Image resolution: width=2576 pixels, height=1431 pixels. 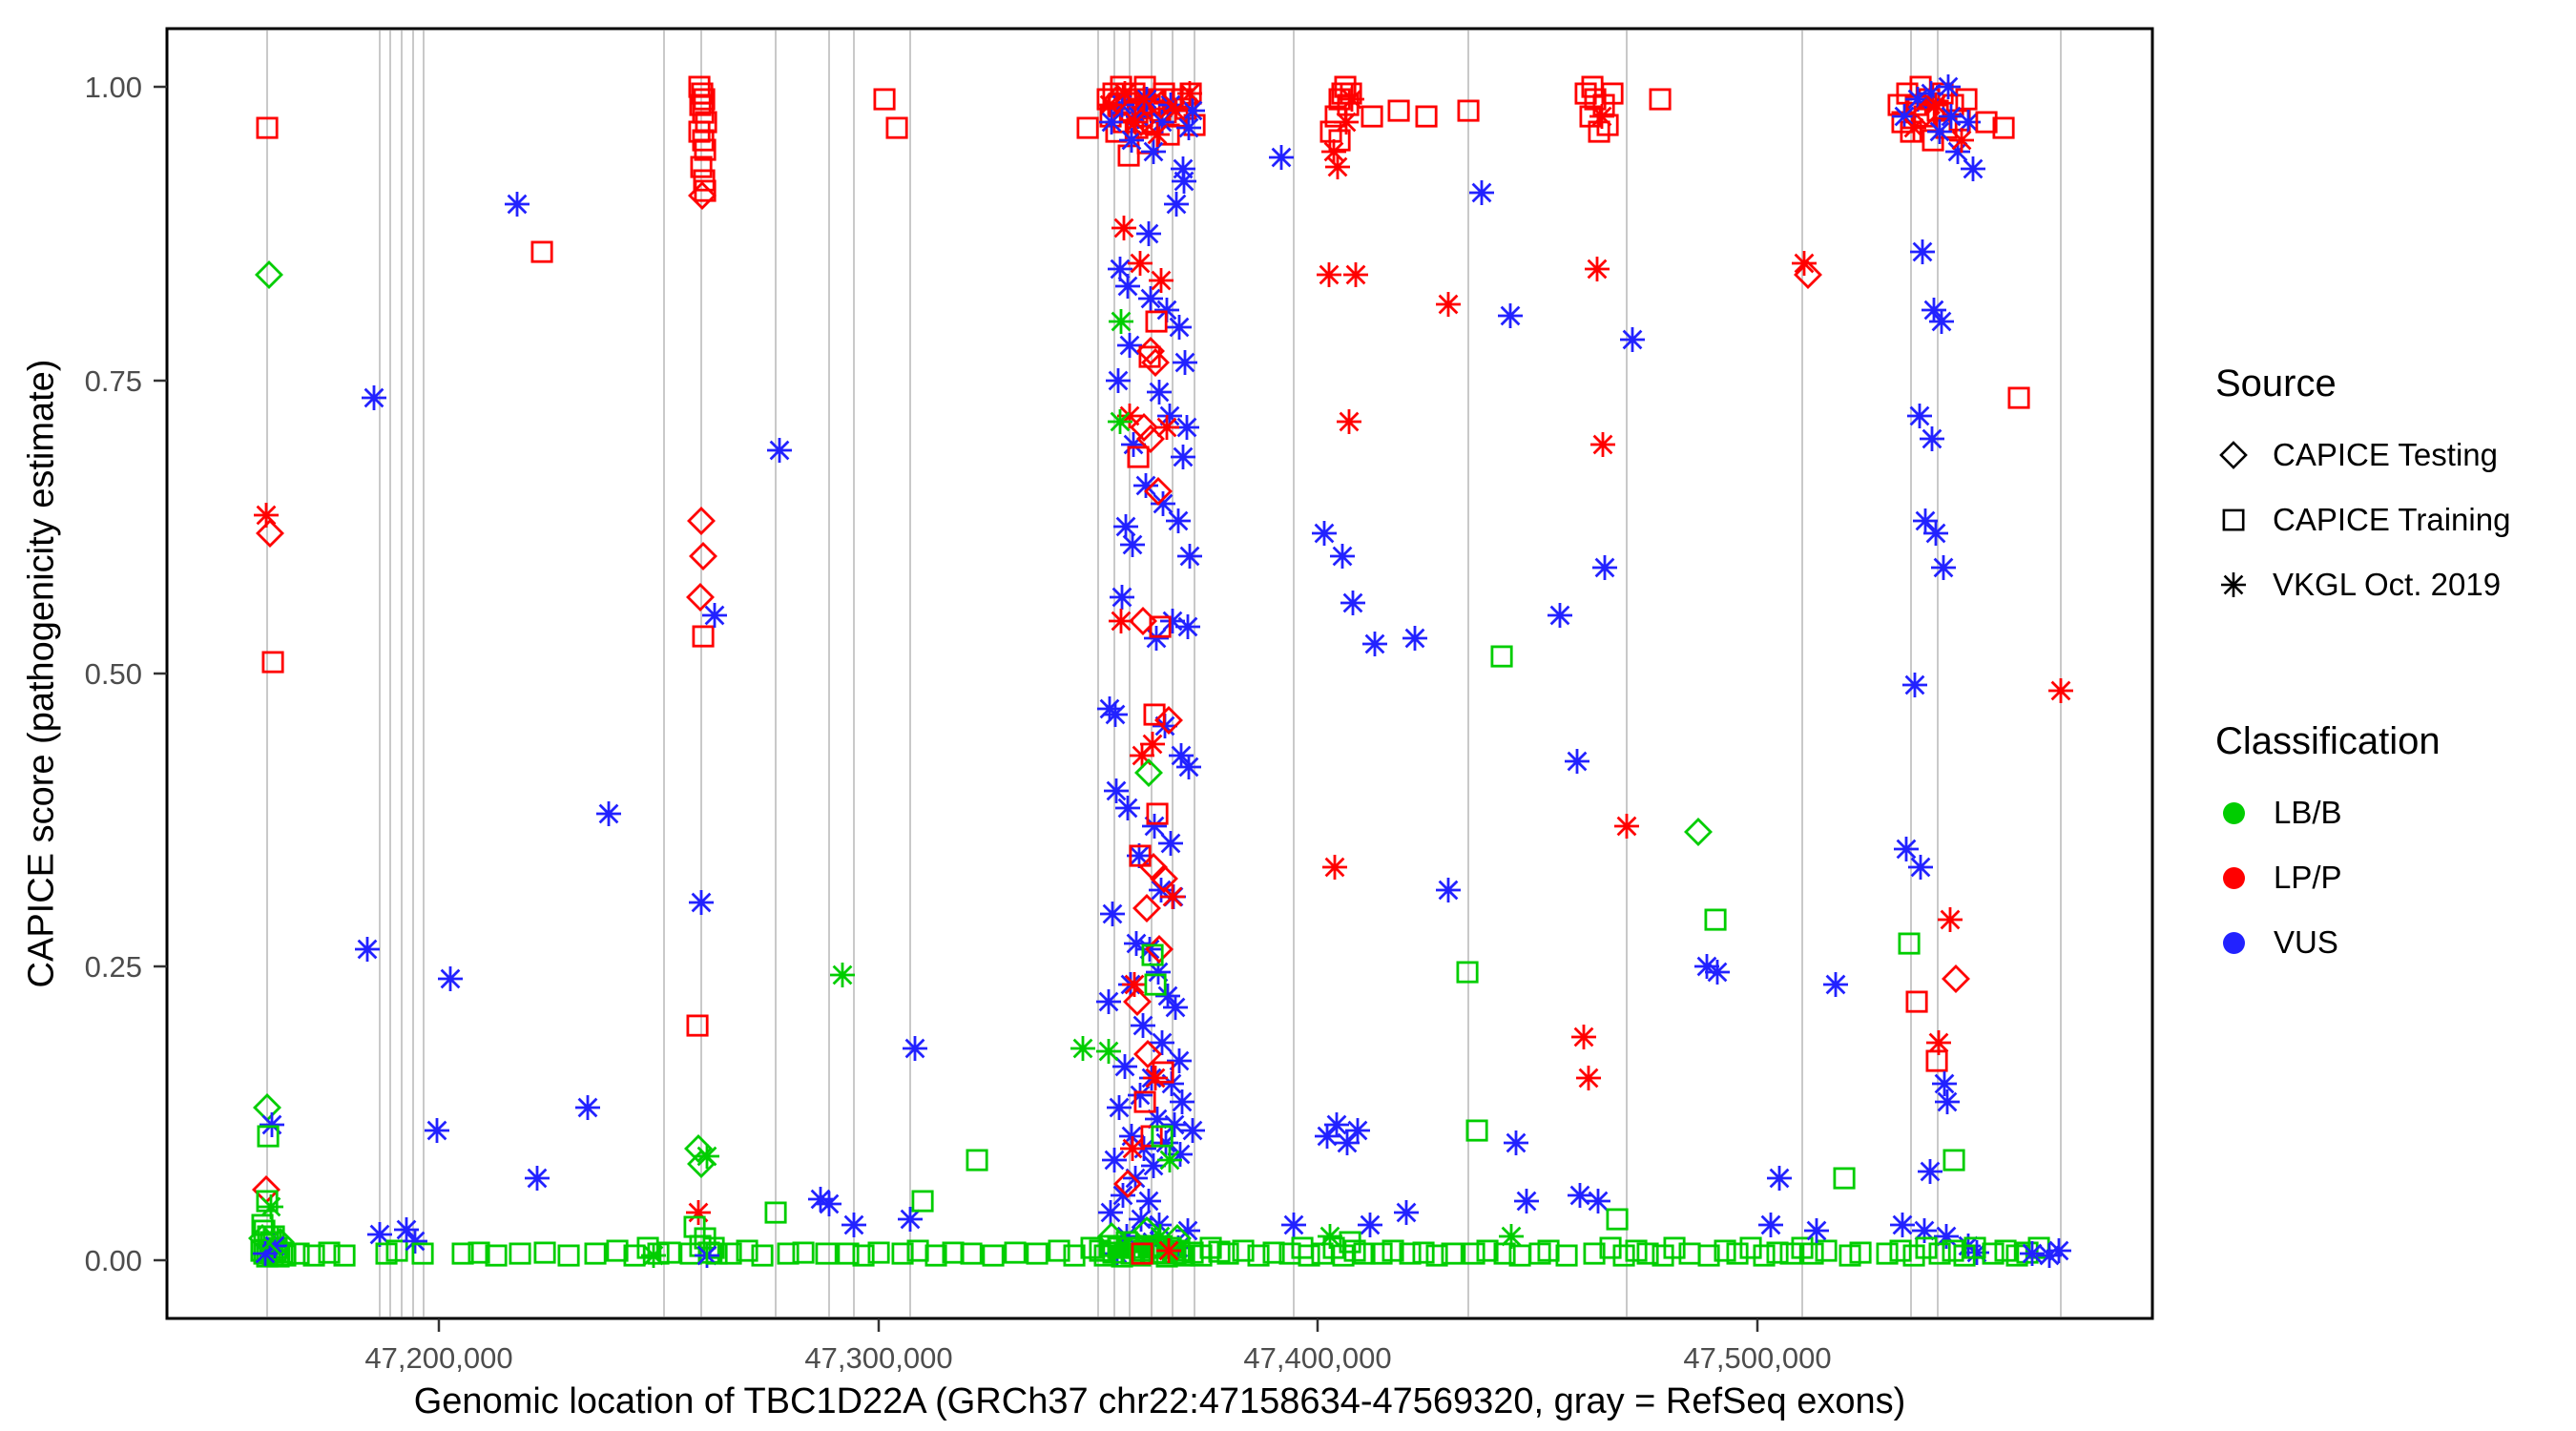 I want to click on y-tick-label: 0.75, so click(x=113, y=381).